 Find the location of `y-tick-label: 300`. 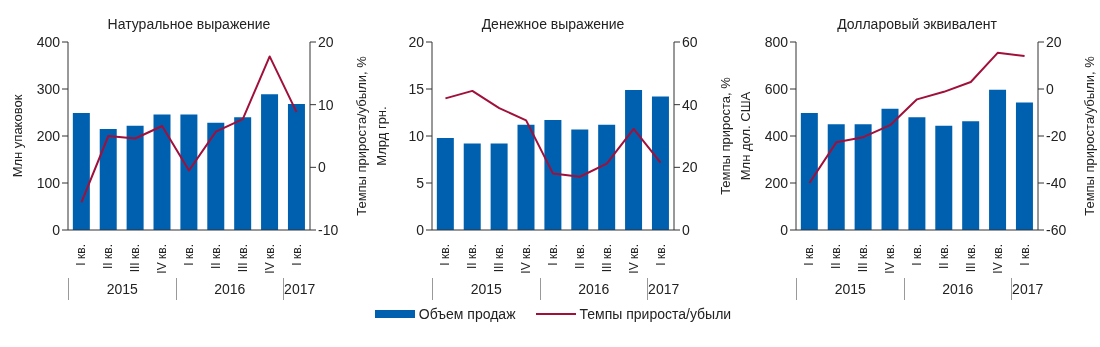

y-tick-label: 300 is located at coordinates (48, 88).